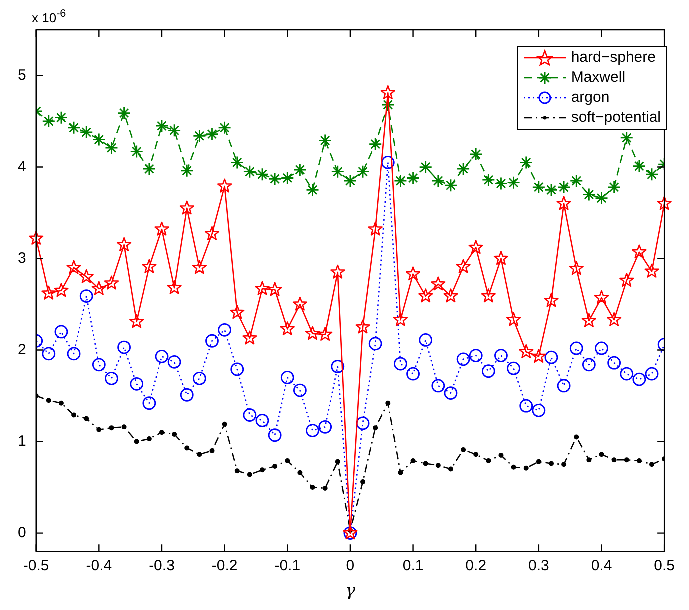  Describe the element at coordinates (22, 441) in the screenshot. I see `y-tick-label: 1` at that location.